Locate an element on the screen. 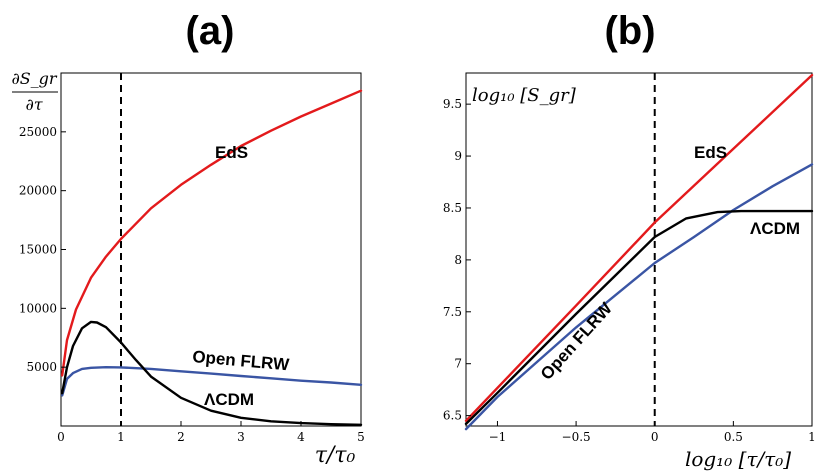 The height and width of the screenshot is (474, 820). panel-a-label: (a) is located at coordinates (210, 31).